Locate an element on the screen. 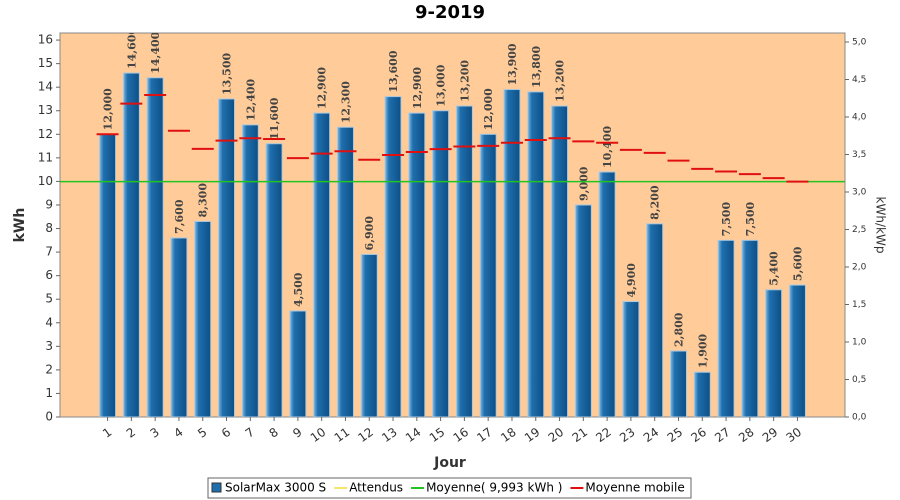  legend-label: SolarMax 3000 S is located at coordinates (275, 488).